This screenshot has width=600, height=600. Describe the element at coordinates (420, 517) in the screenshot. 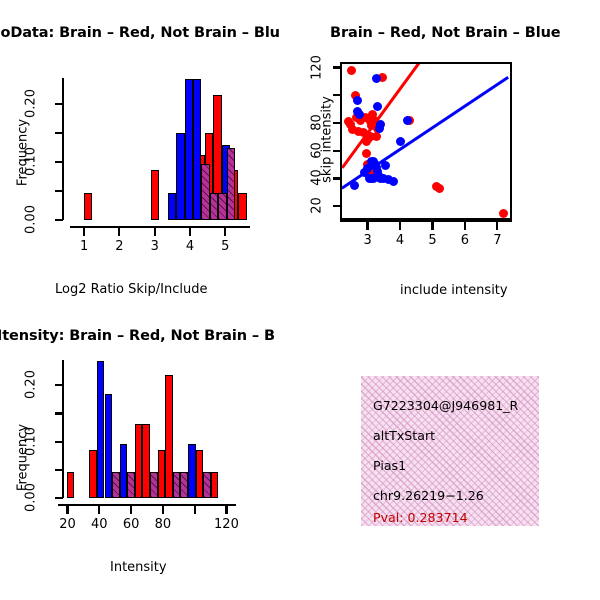

I see `info-pval: Pval: 0.283714` at that location.